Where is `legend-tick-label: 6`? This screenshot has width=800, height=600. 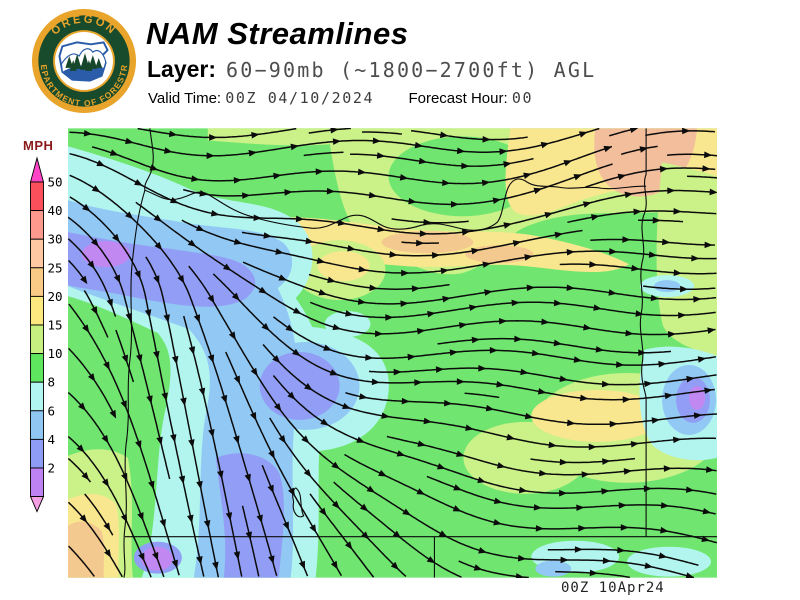 legend-tick-label: 6 is located at coordinates (52, 410).